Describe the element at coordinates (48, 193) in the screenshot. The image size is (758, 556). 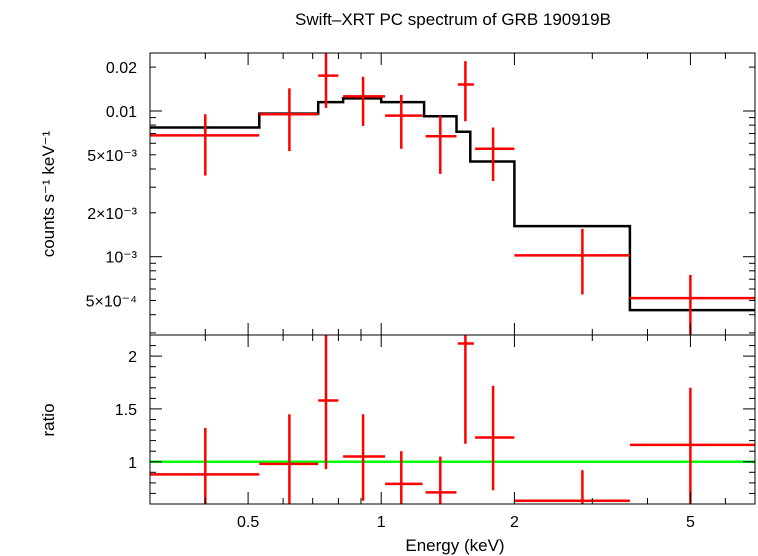
I see `spectrum-y-axis-label: counts s⁻¹ keV⁻¹` at that location.